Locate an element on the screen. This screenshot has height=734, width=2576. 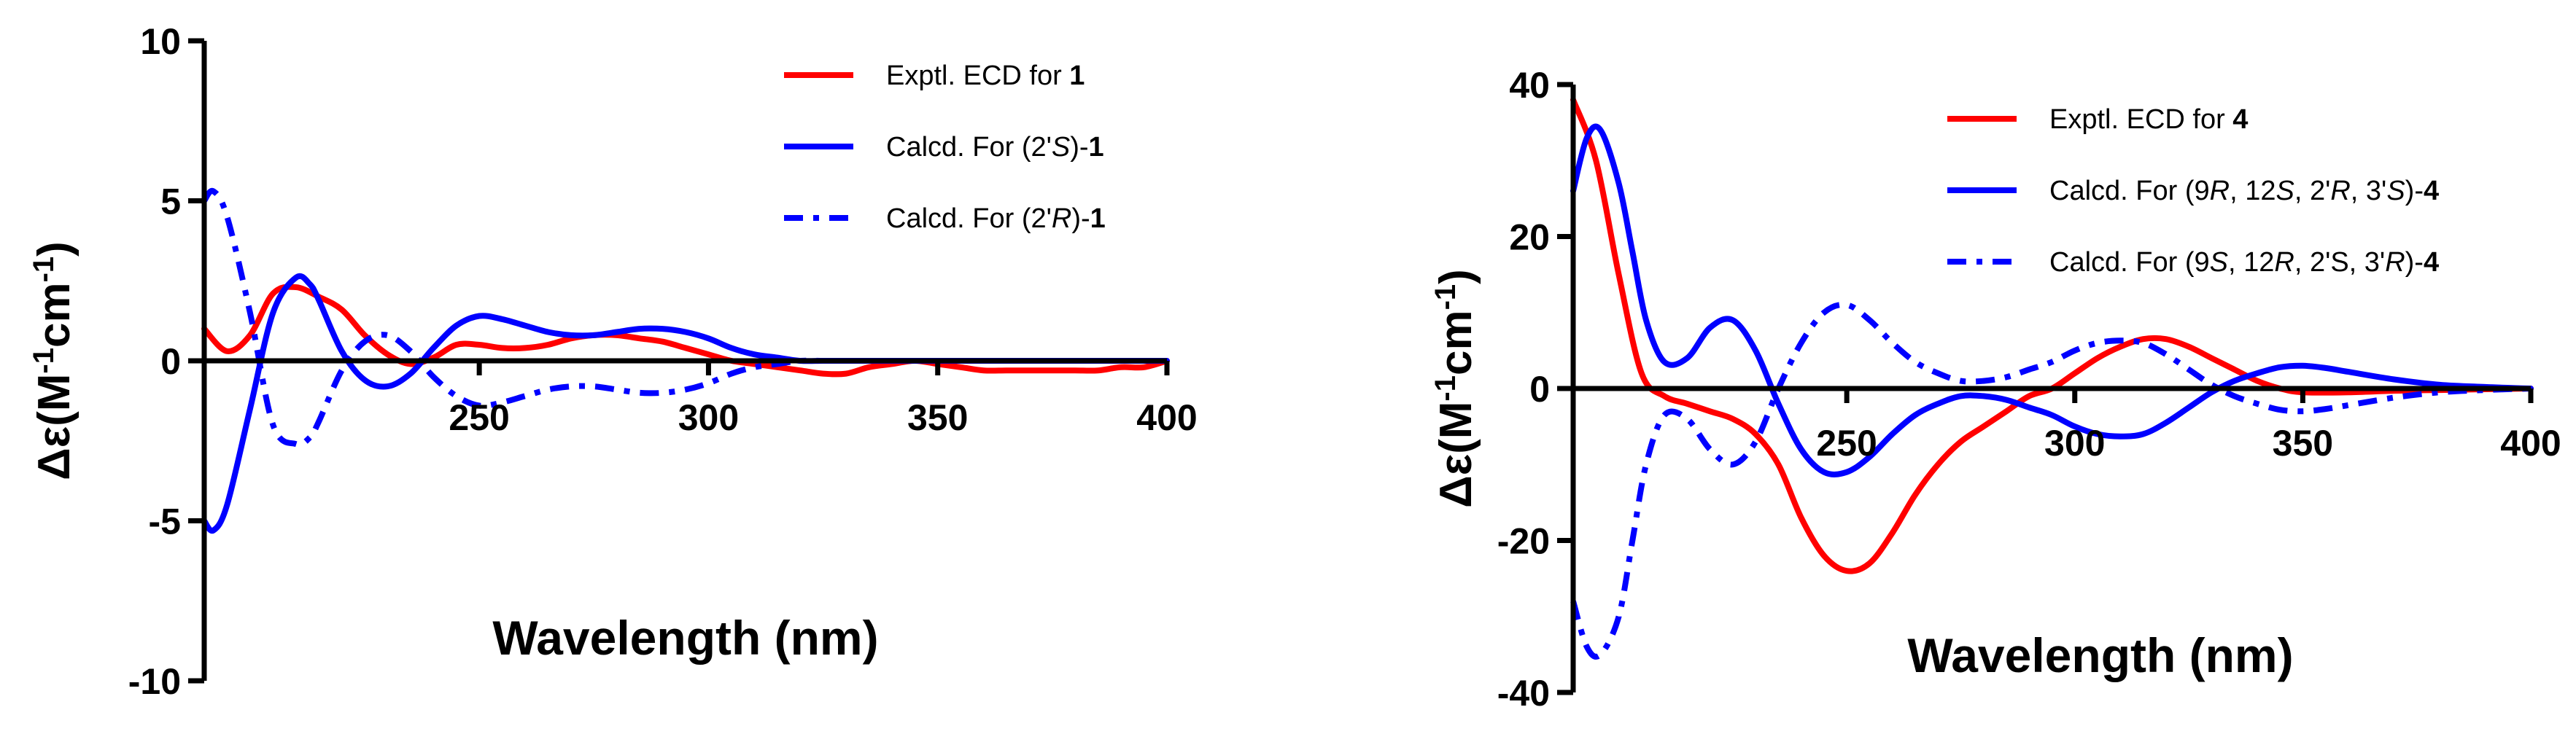
legend-label-2: Calcd. For (2'S)-1 is located at coordinates (995, 147).